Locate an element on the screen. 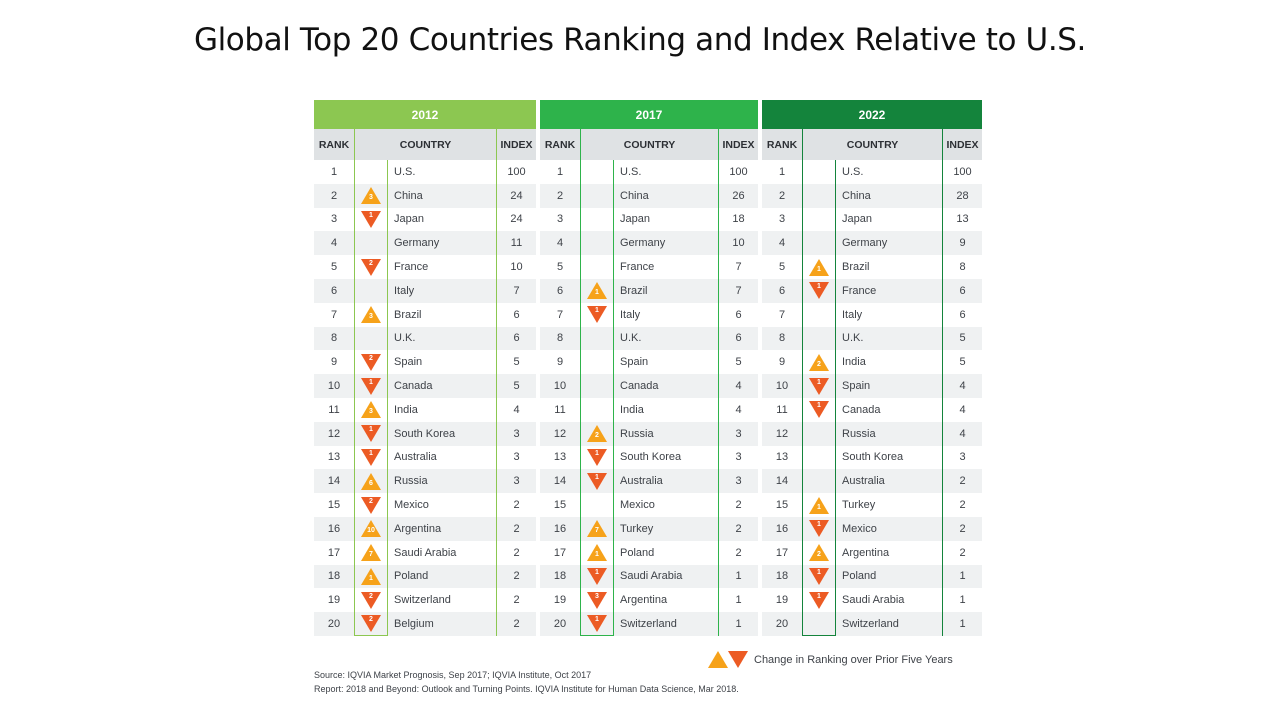 The image size is (1280, 720). table-row: 13 1 South Korea 3 is located at coordinates (649, 457).